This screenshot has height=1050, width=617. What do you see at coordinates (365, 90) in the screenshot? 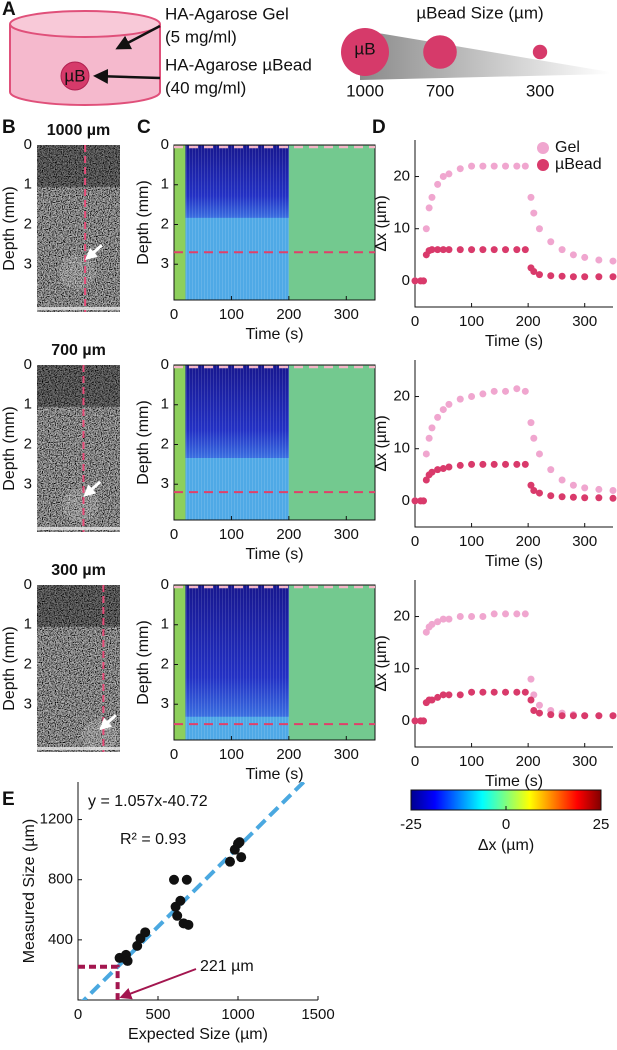
I see `size-label: 1000` at bounding box center [365, 90].